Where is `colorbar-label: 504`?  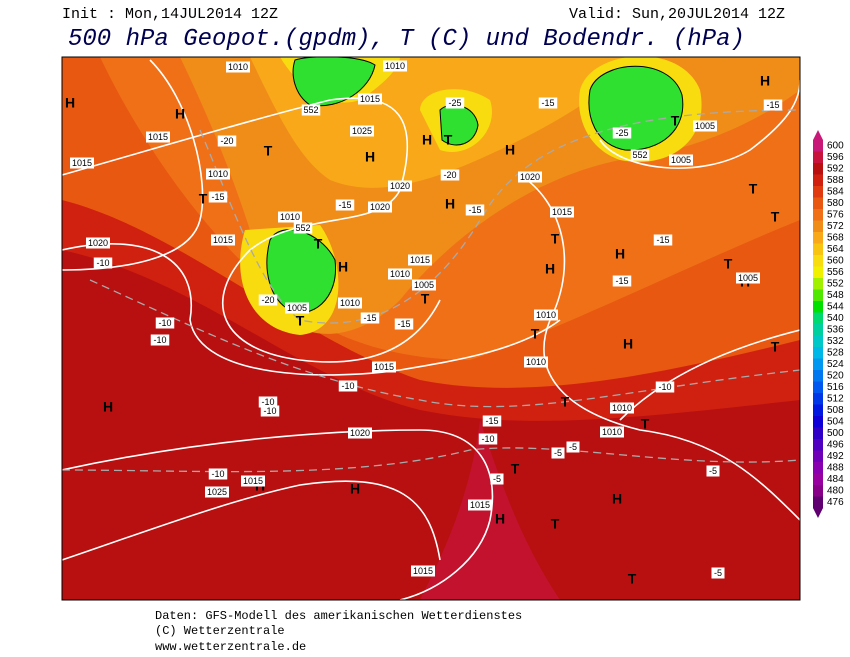 colorbar-label: 504 is located at coordinates (835, 421).